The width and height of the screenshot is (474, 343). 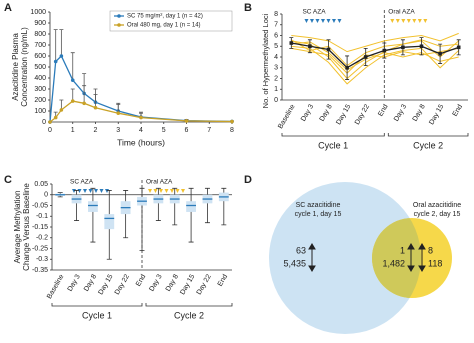 I want to click on y-tick-label: 1, so click(x=276, y=89).